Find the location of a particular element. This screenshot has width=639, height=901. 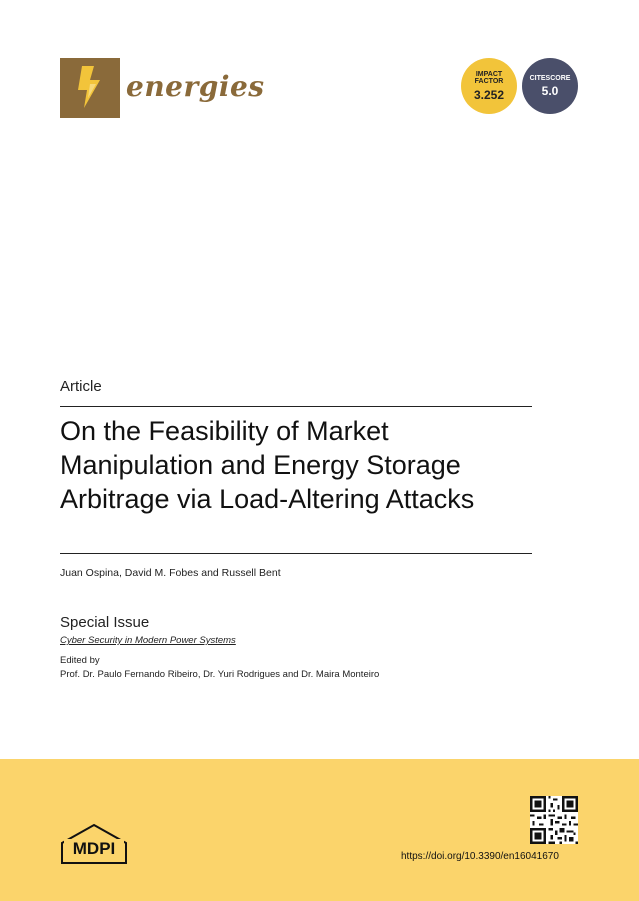

impact-factor-value: 3.252 is located at coordinates (489, 94).